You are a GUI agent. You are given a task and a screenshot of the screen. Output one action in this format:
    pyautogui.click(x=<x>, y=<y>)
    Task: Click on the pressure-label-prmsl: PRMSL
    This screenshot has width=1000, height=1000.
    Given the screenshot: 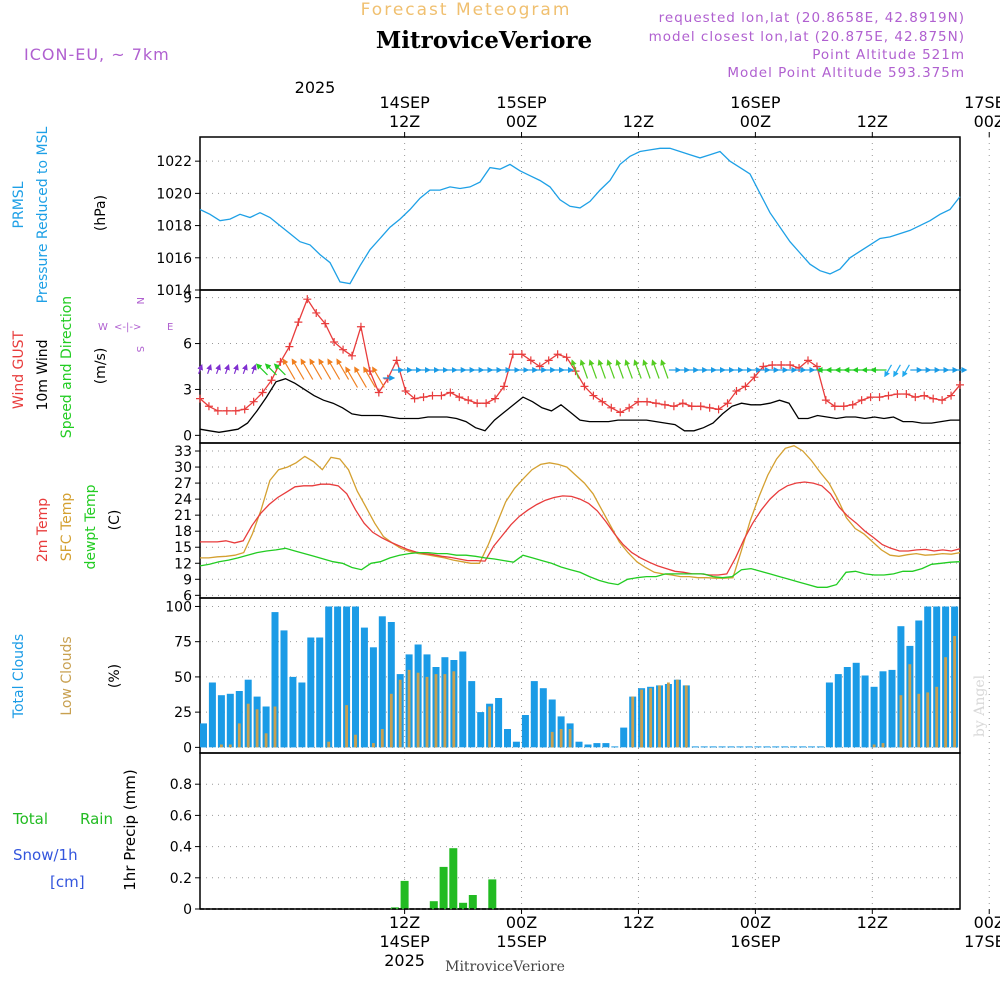 What is the action you would take?
    pyautogui.click(x=19, y=204)
    